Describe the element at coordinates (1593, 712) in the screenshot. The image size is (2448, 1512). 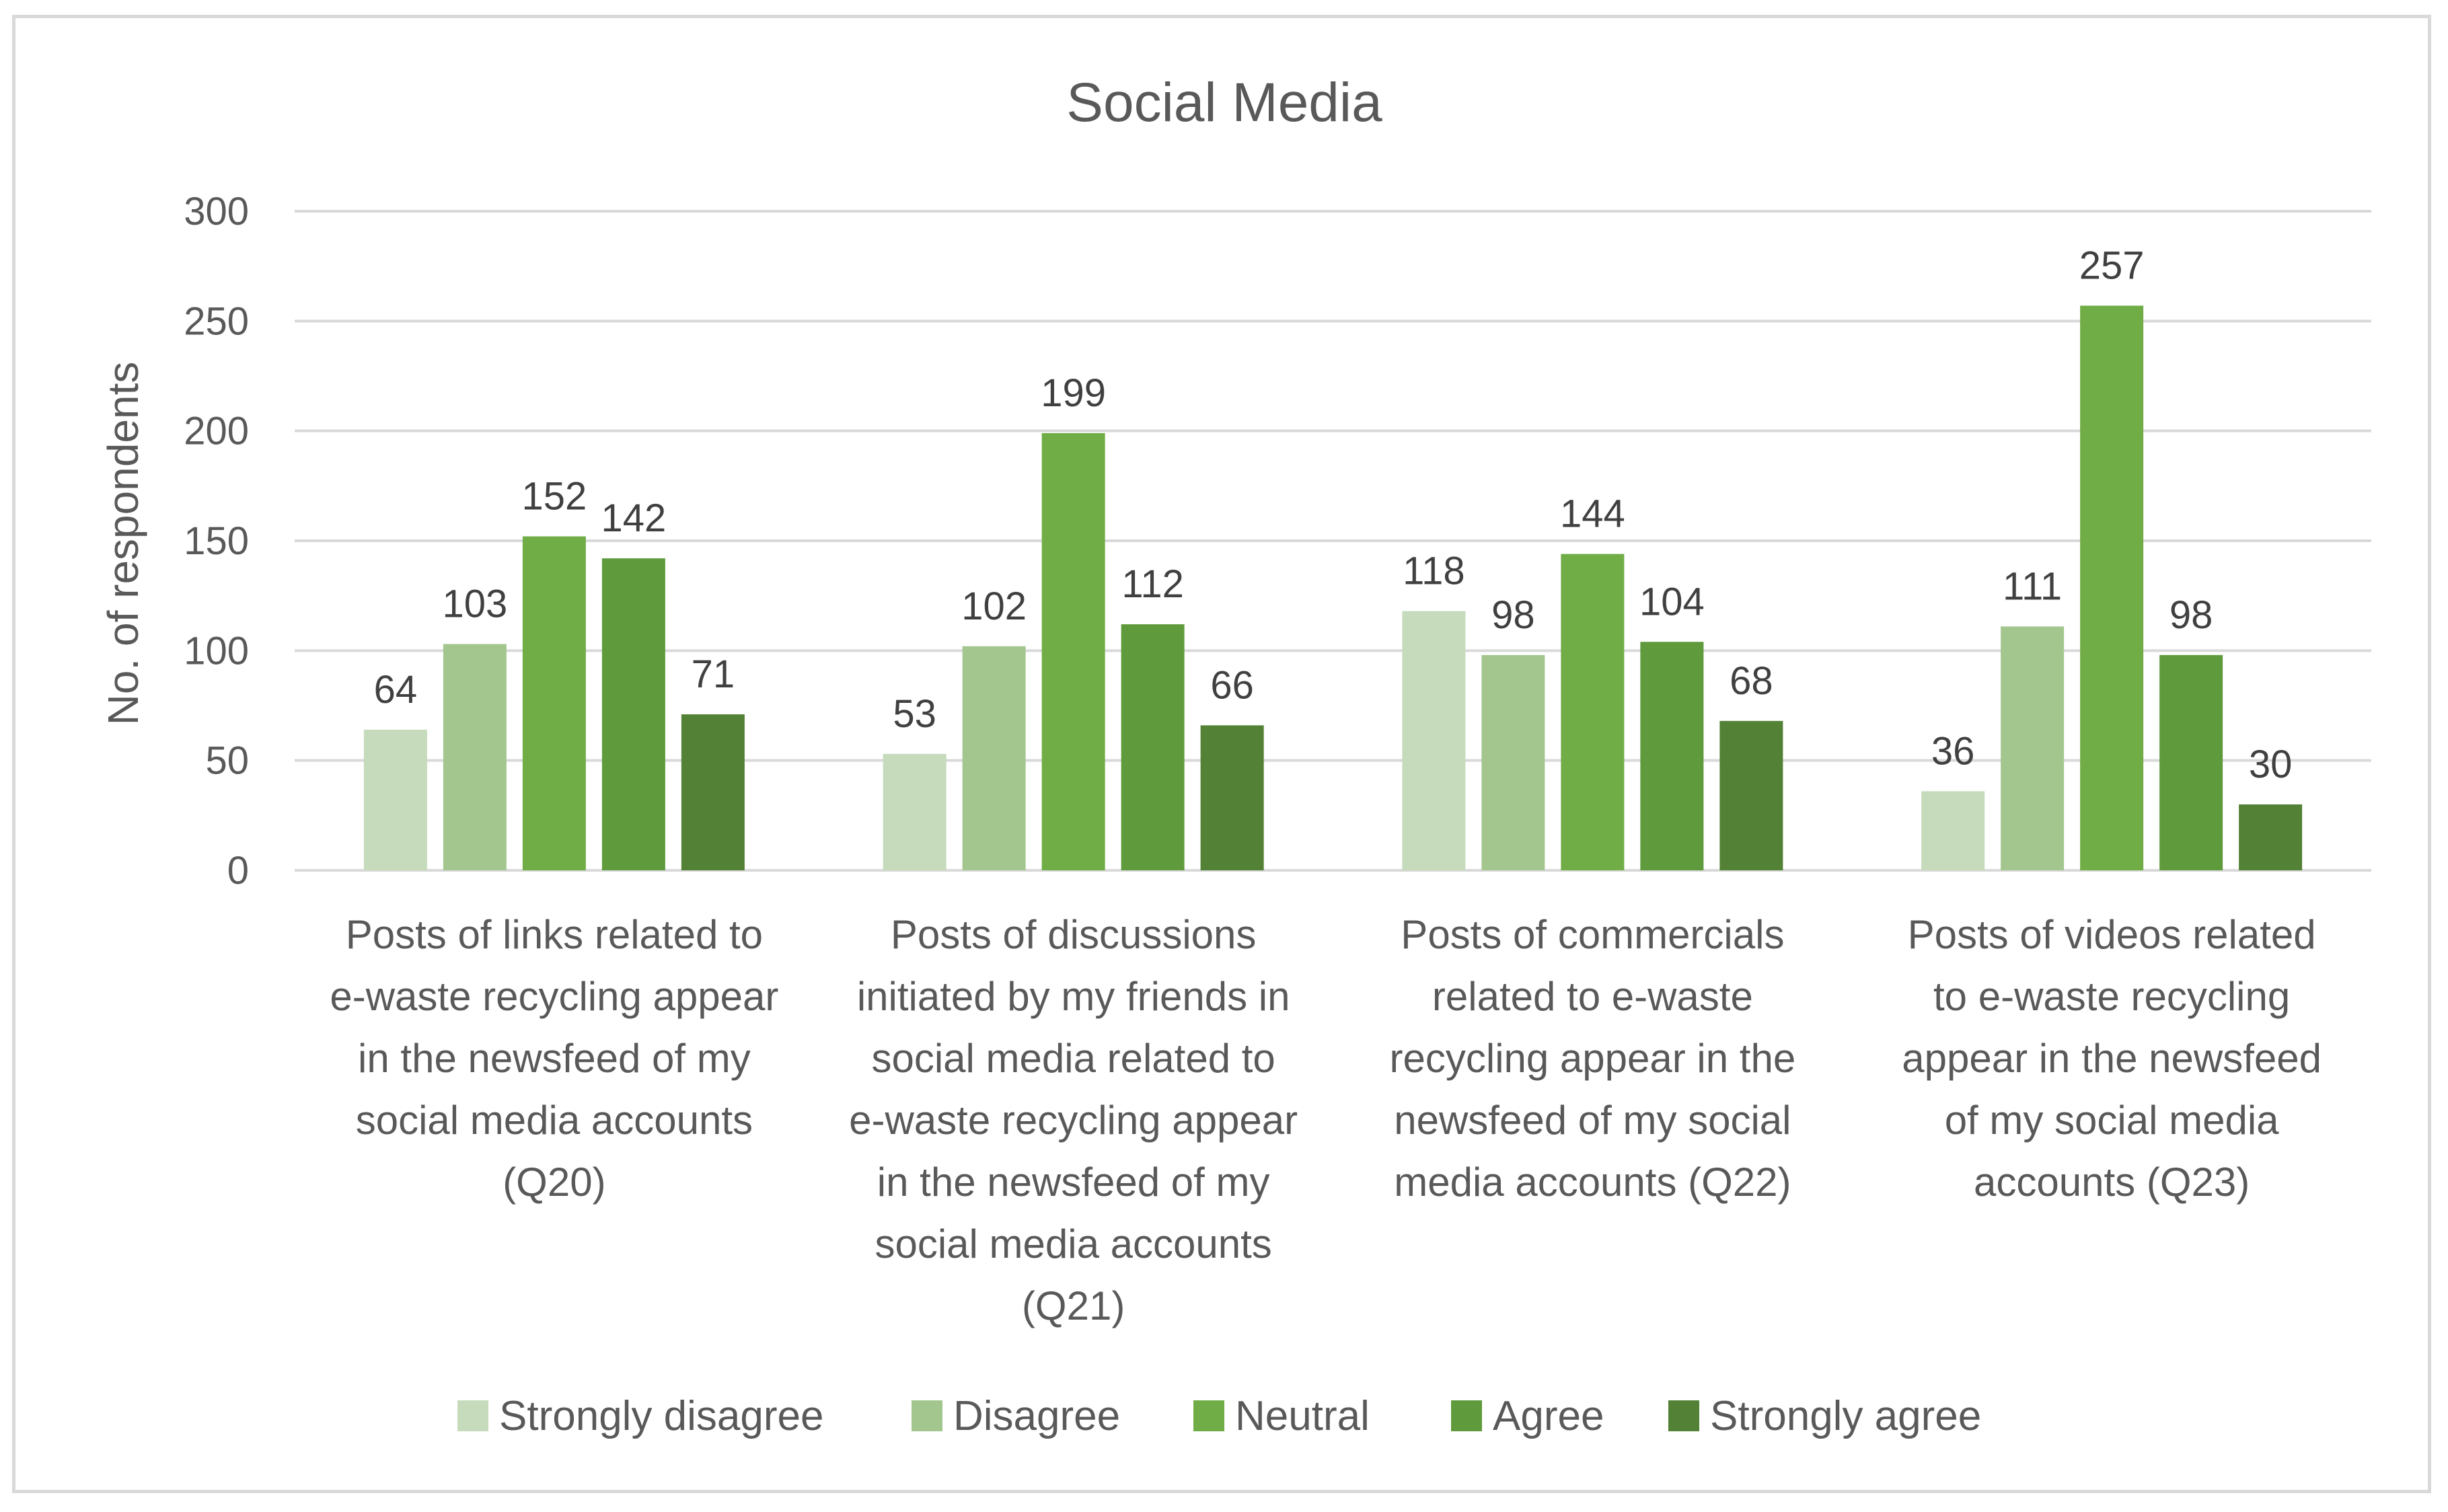
I see `bar-neutral-q22` at that location.